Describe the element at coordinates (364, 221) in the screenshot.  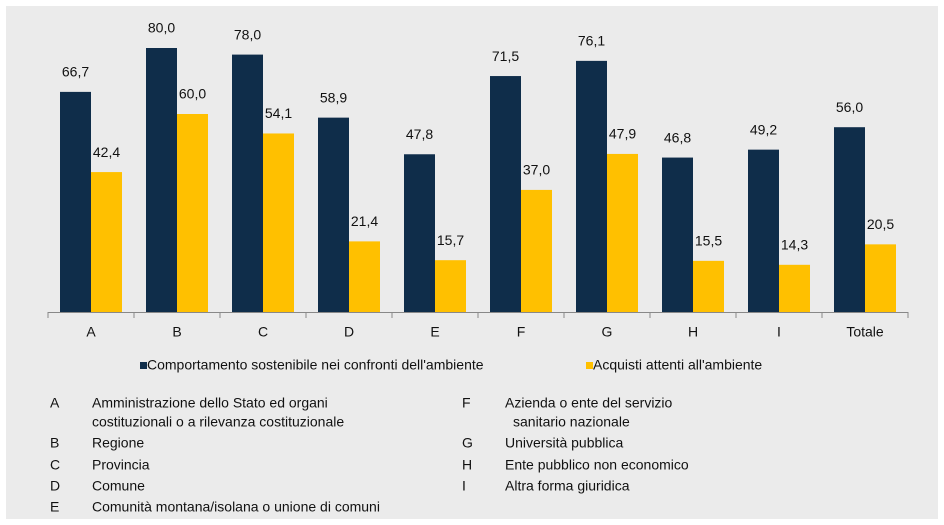
I see `value-label: 21,4` at that location.